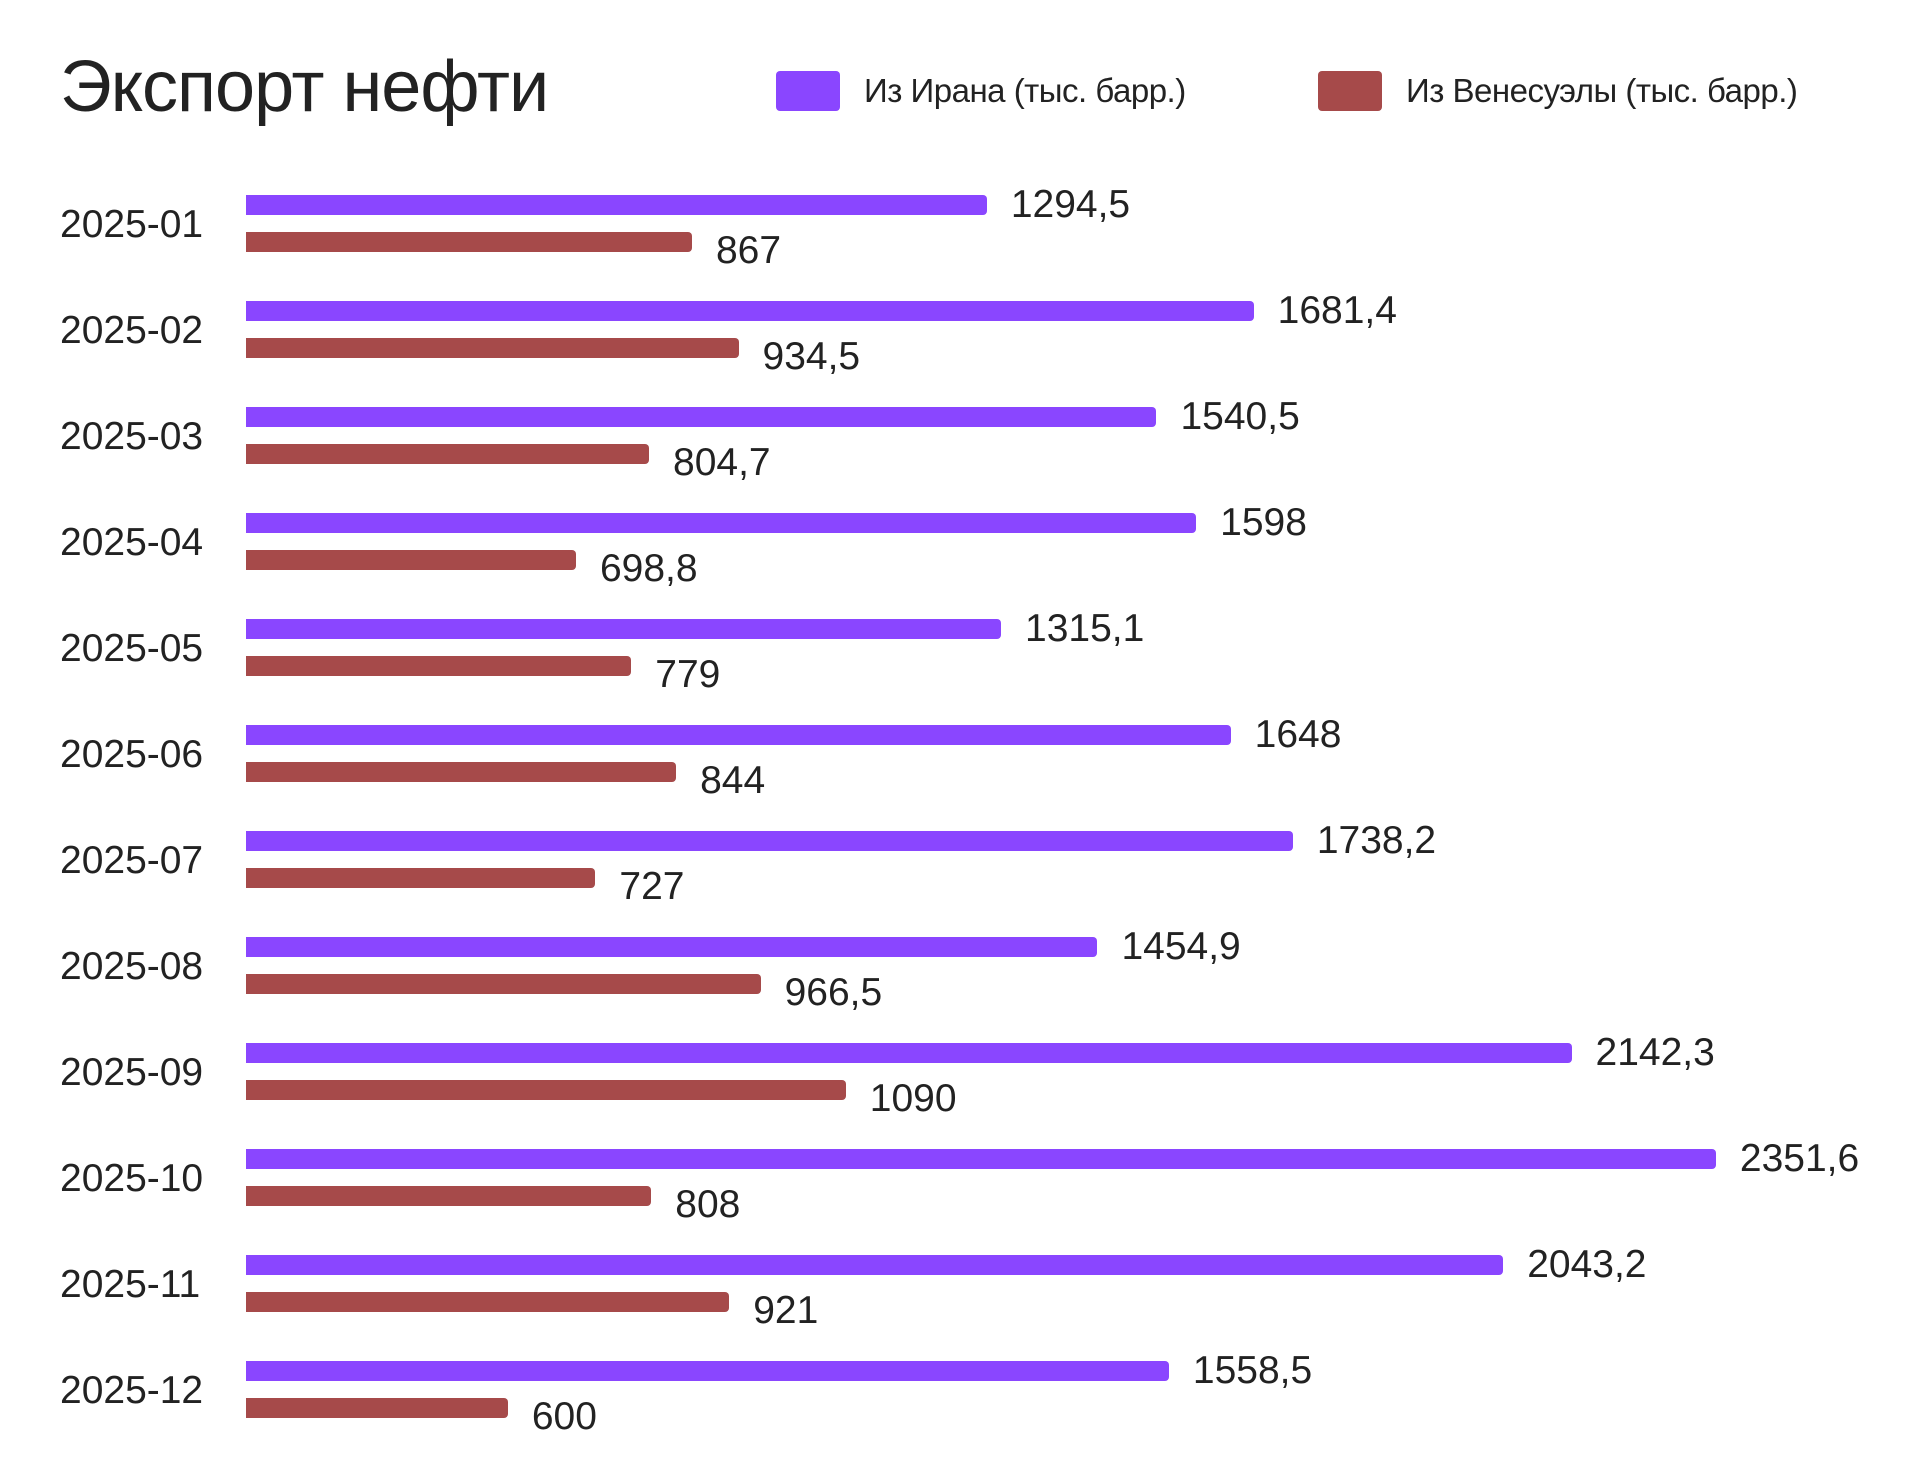 The width and height of the screenshot is (1920, 1480). What do you see at coordinates (960, 1090) in the screenshot?
I see `bar-group: 2025-09 2142,3 1090` at bounding box center [960, 1090].